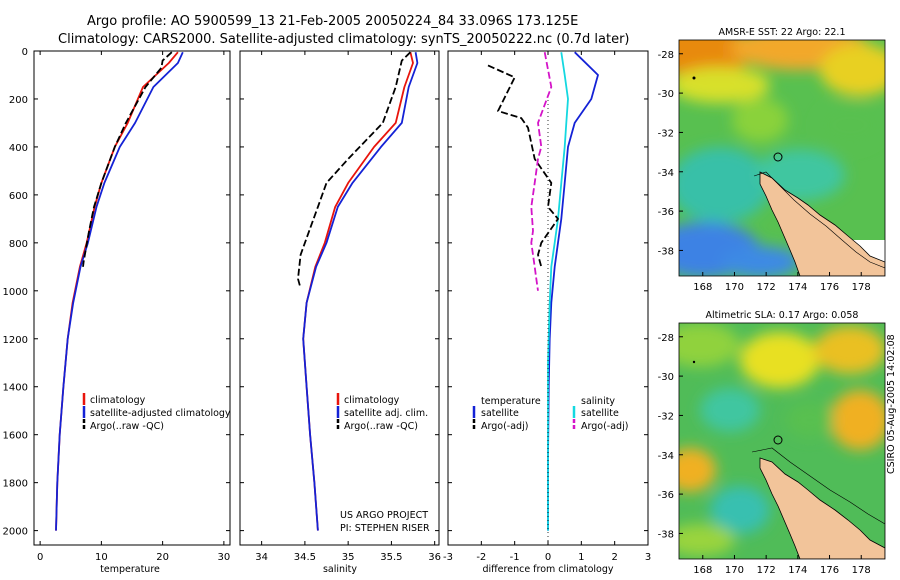  Describe the element at coordinates (15, 532) in the screenshot. I see `y-tick-label: 2000` at that location.